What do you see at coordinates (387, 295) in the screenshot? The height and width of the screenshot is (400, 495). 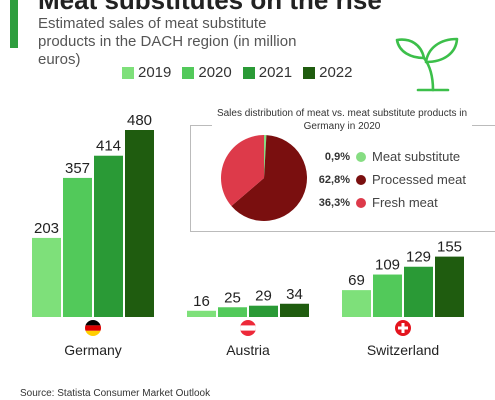 I see `bar-switzerland-2020` at bounding box center [387, 295].